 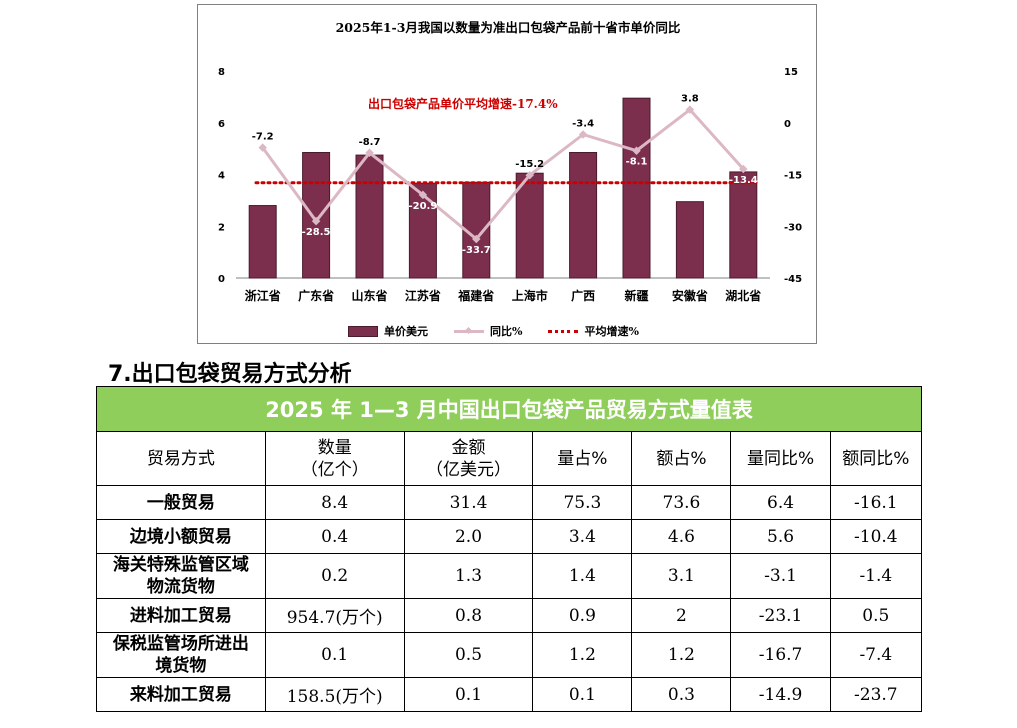 What do you see at coordinates (681, 576) in the screenshot?
I see `table-cell: 3.1` at bounding box center [681, 576].